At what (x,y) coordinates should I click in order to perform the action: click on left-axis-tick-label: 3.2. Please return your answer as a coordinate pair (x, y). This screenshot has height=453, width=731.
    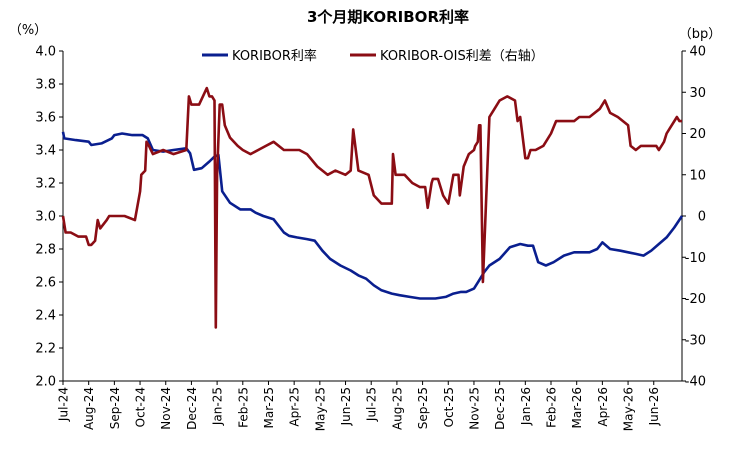
    Looking at the image, I should click on (45, 184).